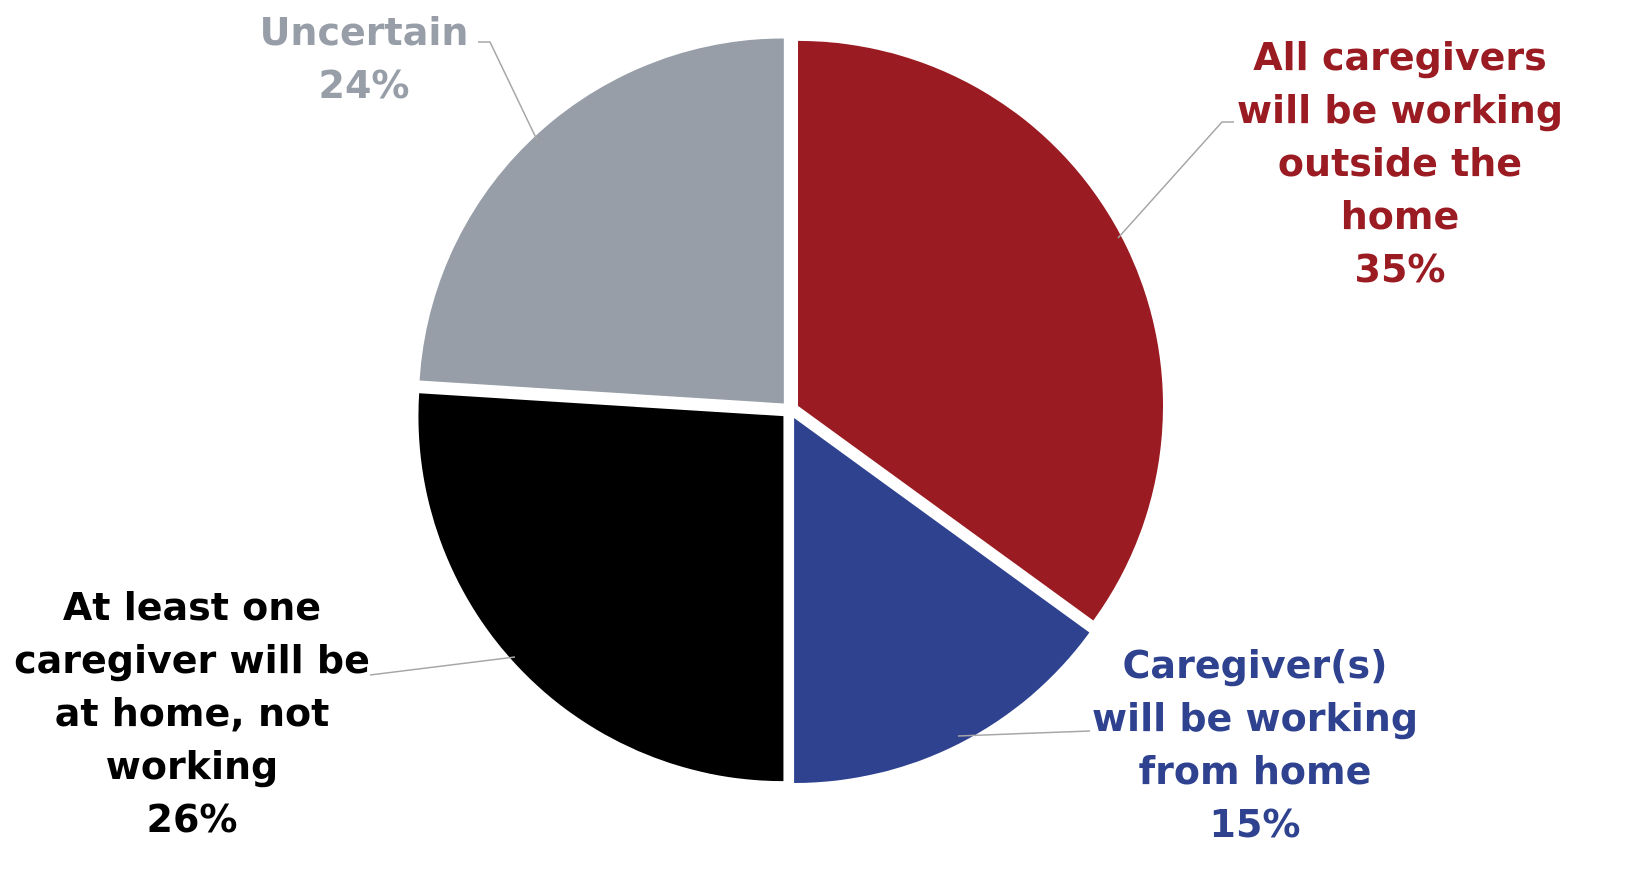  What do you see at coordinates (1255, 771) in the screenshot?
I see `slice-label-line-1-2: from home` at bounding box center [1255, 771].